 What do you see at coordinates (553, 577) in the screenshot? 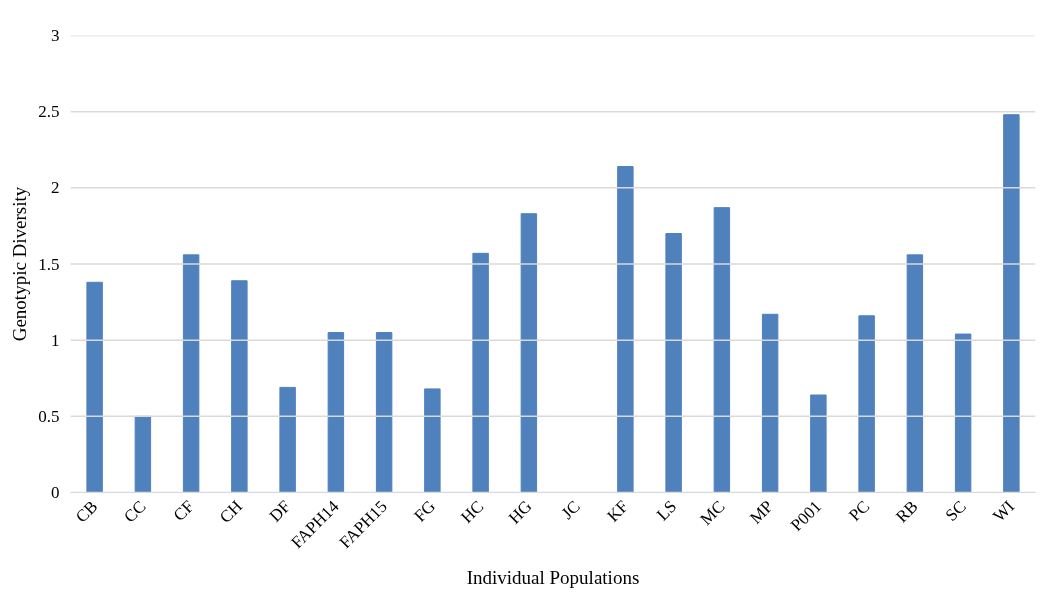
I see `x-axis-title: Individual Populations` at bounding box center [553, 577].